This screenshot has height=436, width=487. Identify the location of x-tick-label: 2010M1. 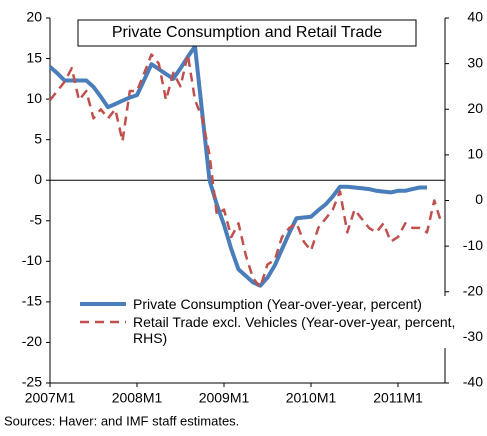
(311, 398).